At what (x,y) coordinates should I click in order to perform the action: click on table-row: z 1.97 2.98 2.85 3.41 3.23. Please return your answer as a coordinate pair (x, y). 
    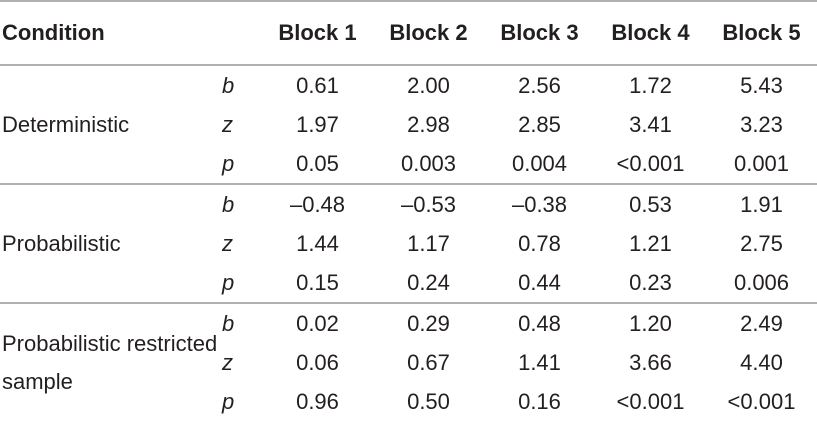
    Looking at the image, I should click on (408, 124).